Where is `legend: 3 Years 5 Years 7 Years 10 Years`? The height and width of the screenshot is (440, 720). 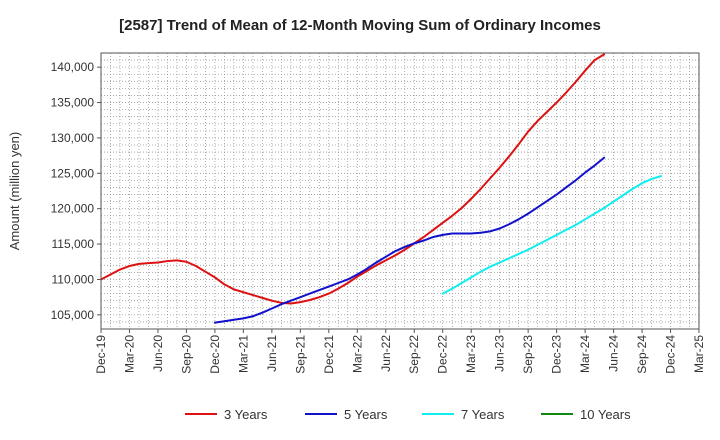 legend: 3 Years 5 Years 7 Years 10 Years is located at coordinates (408, 414).